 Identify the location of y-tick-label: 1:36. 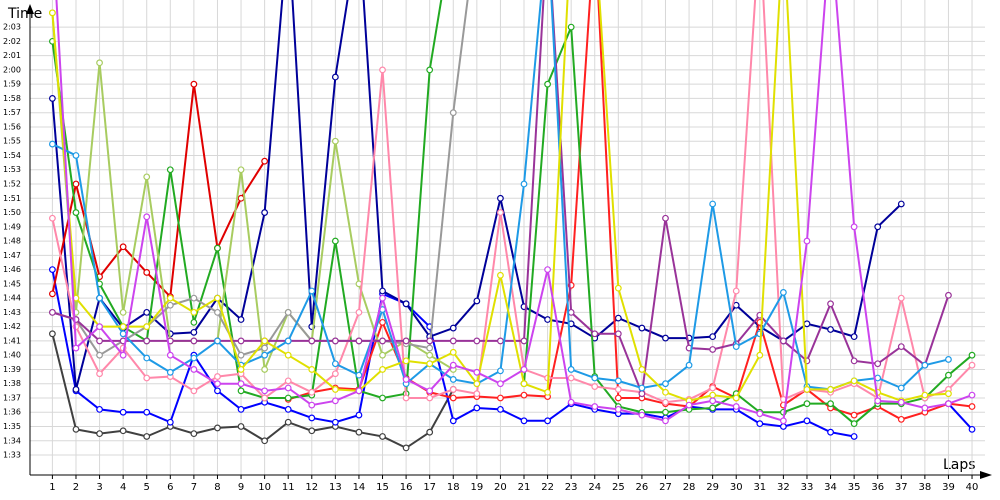
(12, 412).